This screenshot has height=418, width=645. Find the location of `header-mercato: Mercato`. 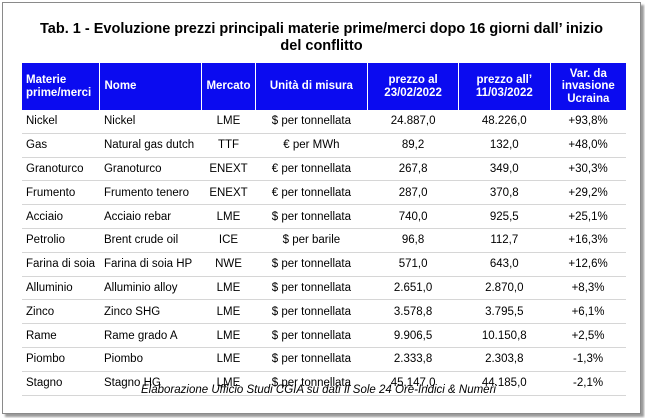

header-mercato: Mercato is located at coordinates (228, 86).